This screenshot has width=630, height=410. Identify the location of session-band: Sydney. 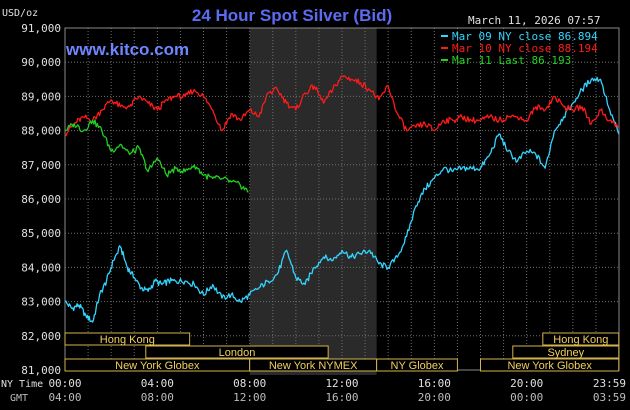
(566, 352).